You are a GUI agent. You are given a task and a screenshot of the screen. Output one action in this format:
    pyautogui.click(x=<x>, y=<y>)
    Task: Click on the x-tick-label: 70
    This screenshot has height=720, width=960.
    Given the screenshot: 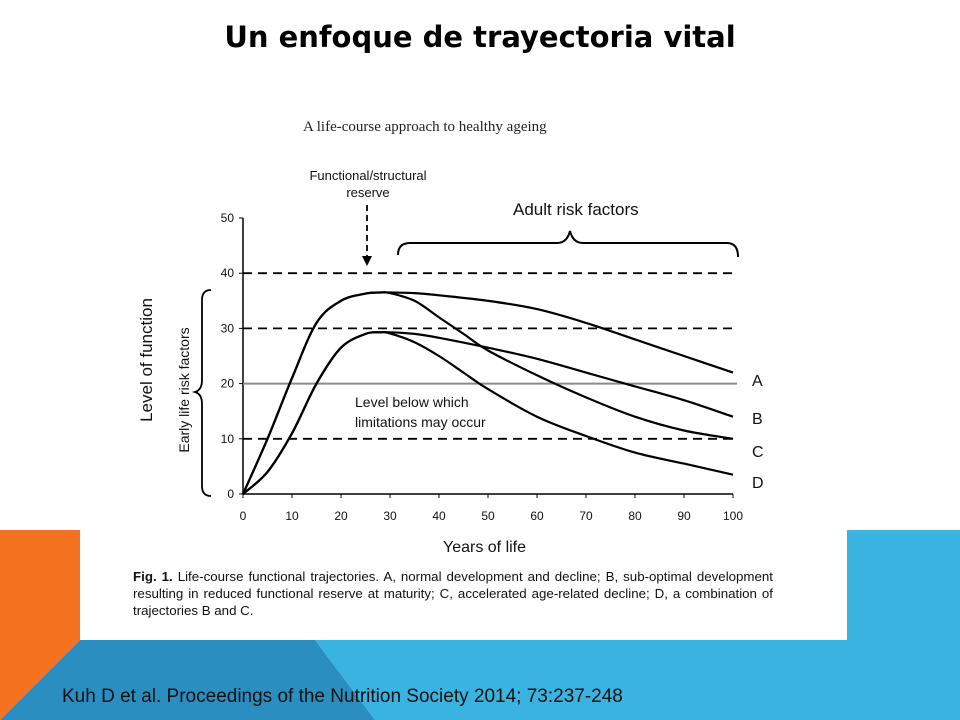 What is the action you would take?
    pyautogui.click(x=586, y=516)
    